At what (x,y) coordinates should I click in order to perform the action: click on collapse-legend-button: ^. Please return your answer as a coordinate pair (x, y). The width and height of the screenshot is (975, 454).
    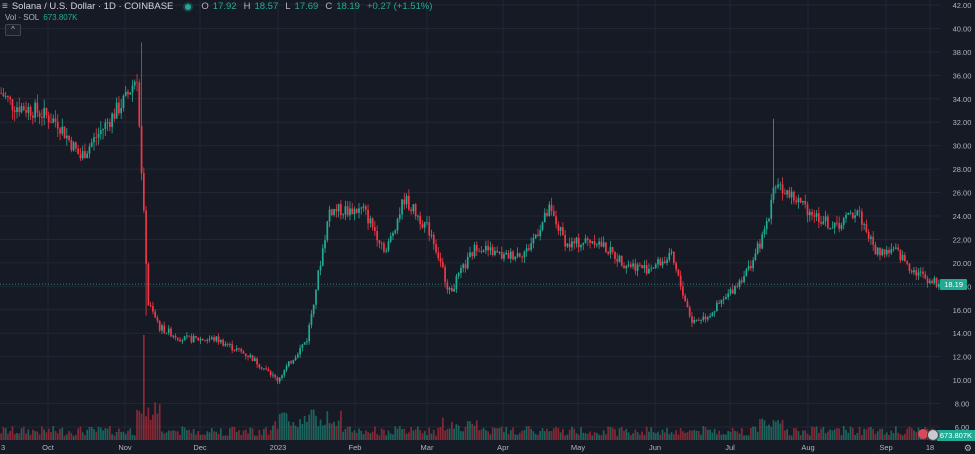
    Looking at the image, I should click on (13, 30).